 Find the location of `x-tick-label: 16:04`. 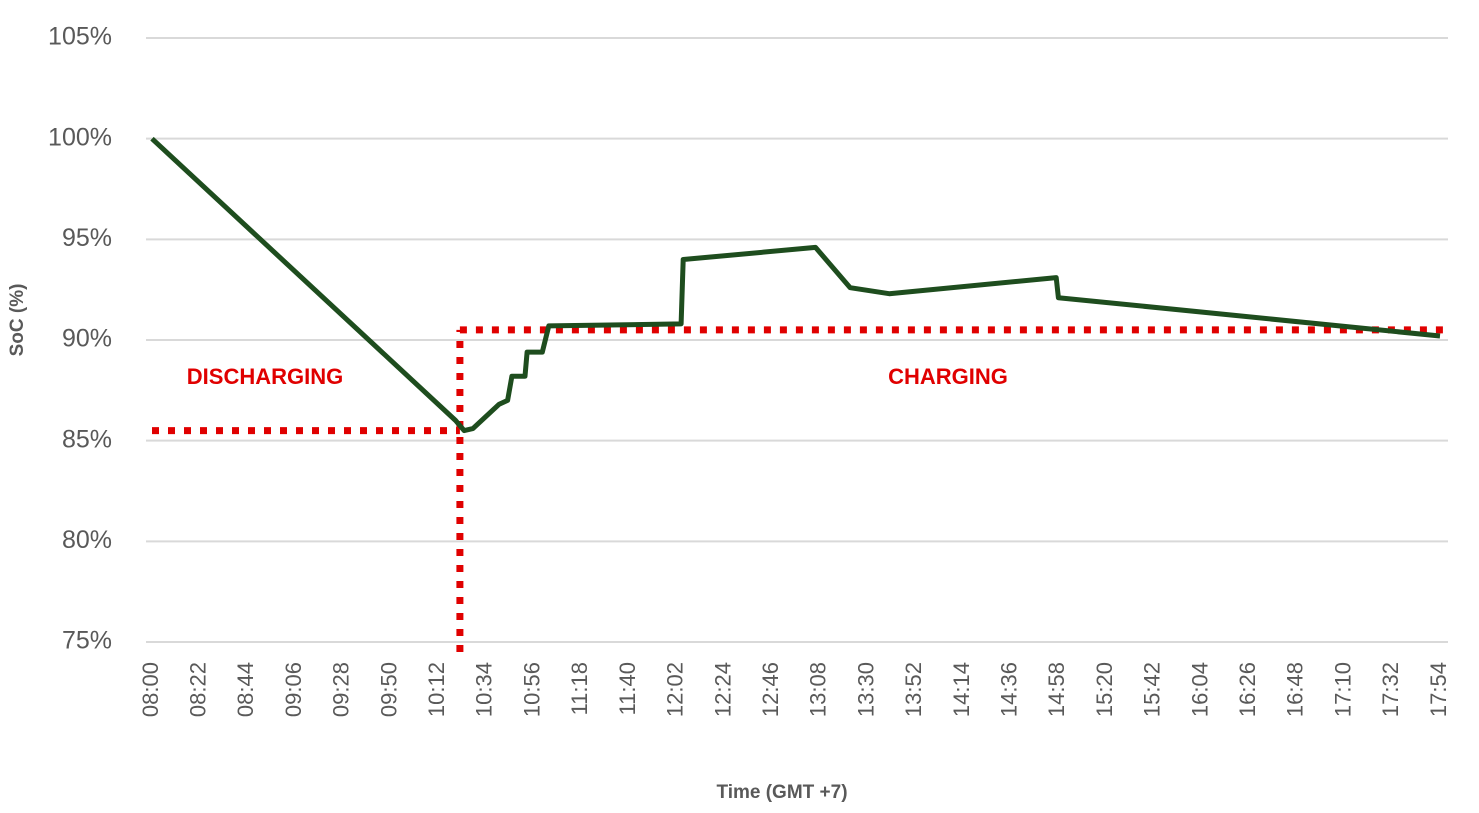

x-tick-label: 16:04 is located at coordinates (1199, 689).